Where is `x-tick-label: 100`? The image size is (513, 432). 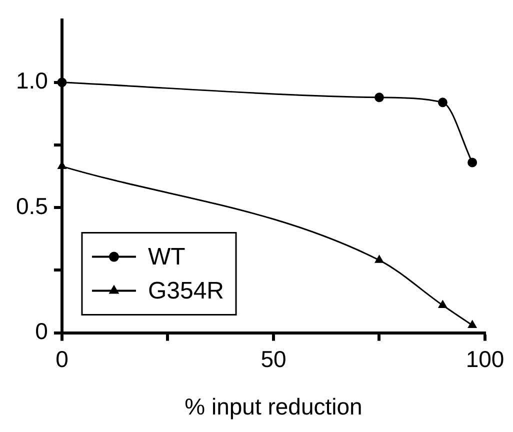
x-tick-label: 100 is located at coordinates (485, 359).